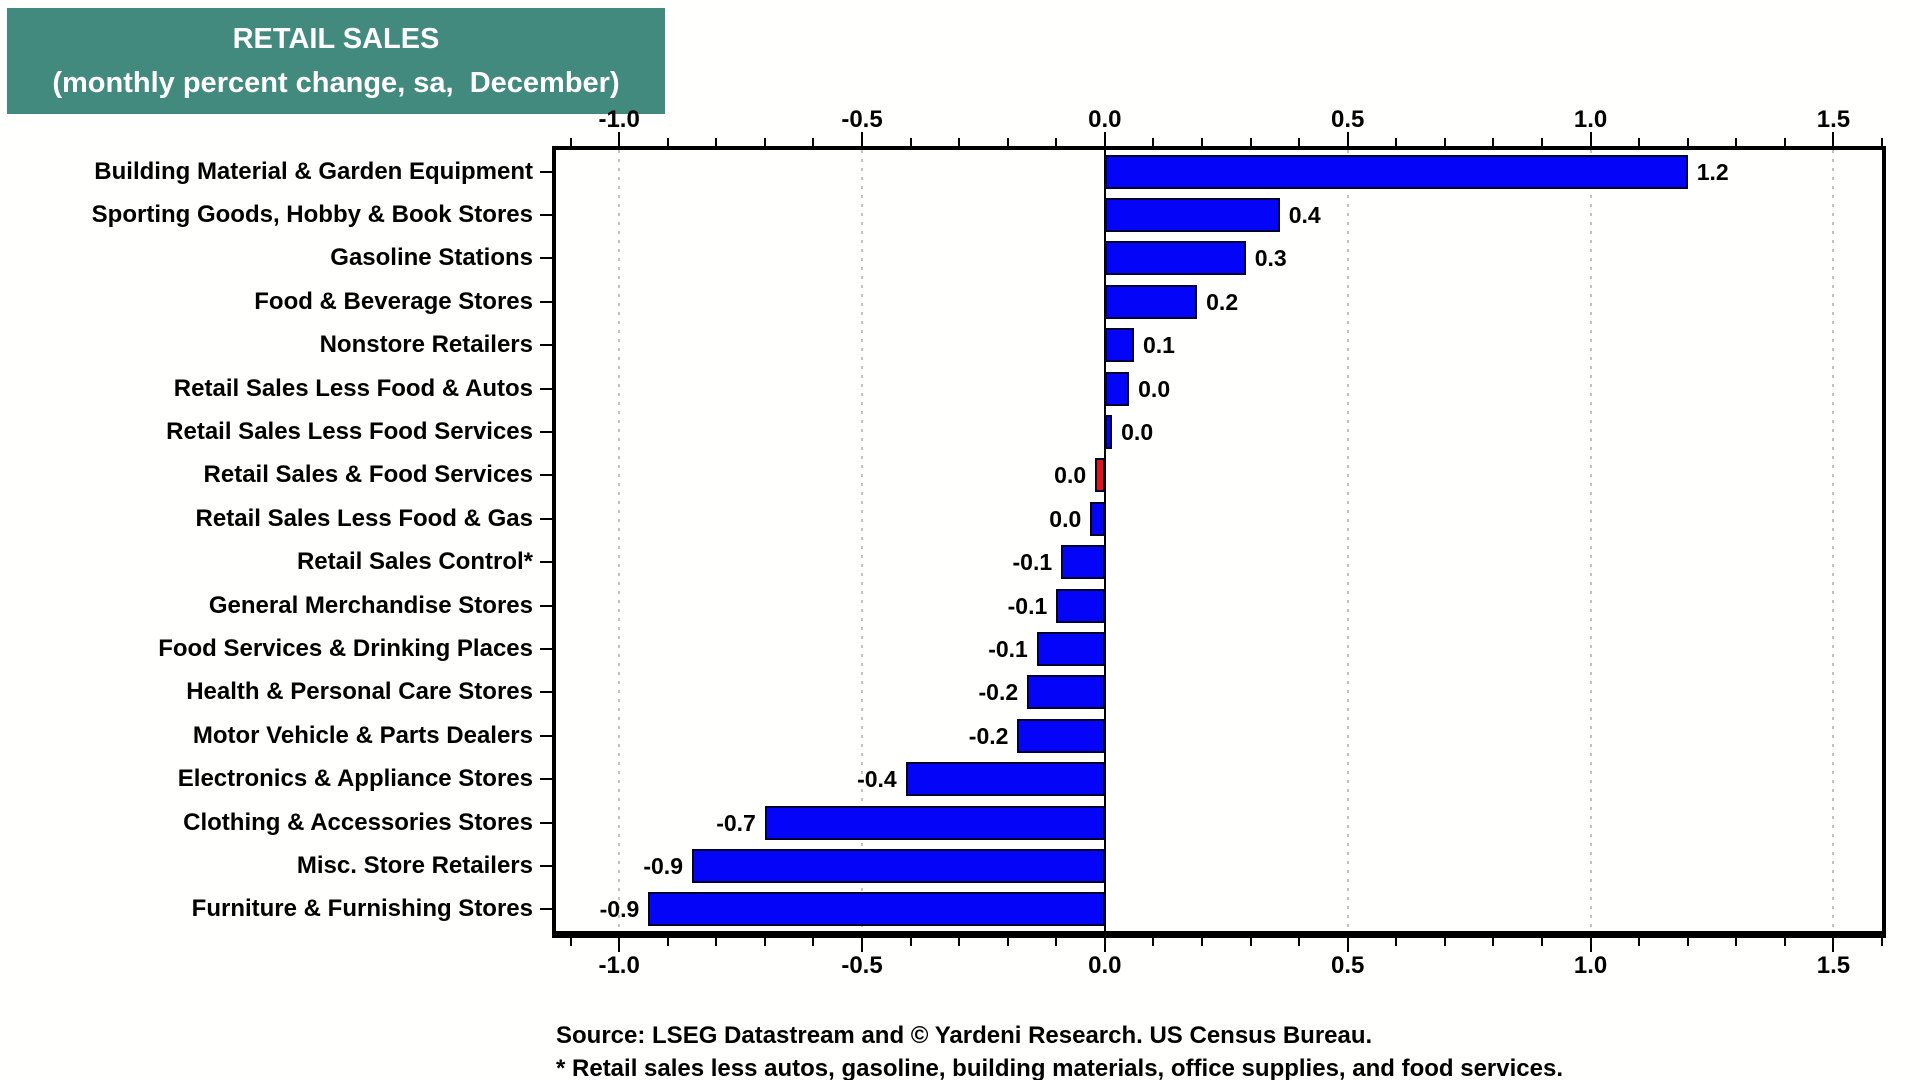 Image resolution: width=1920 pixels, height=1080 pixels. I want to click on x-axis-label-top: 1.5, so click(1833, 119).